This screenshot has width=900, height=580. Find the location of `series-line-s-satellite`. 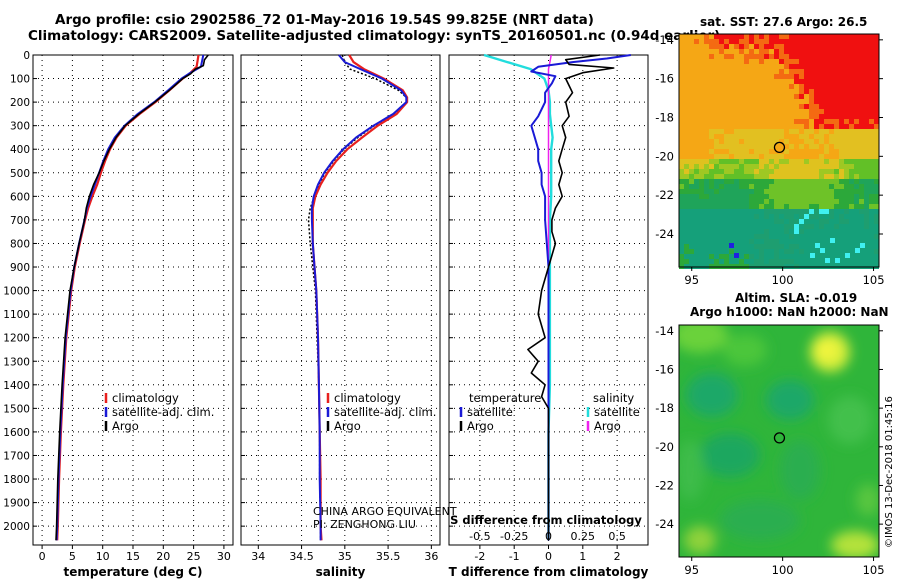

series-line-s-satellite is located at coordinates (518, 297).